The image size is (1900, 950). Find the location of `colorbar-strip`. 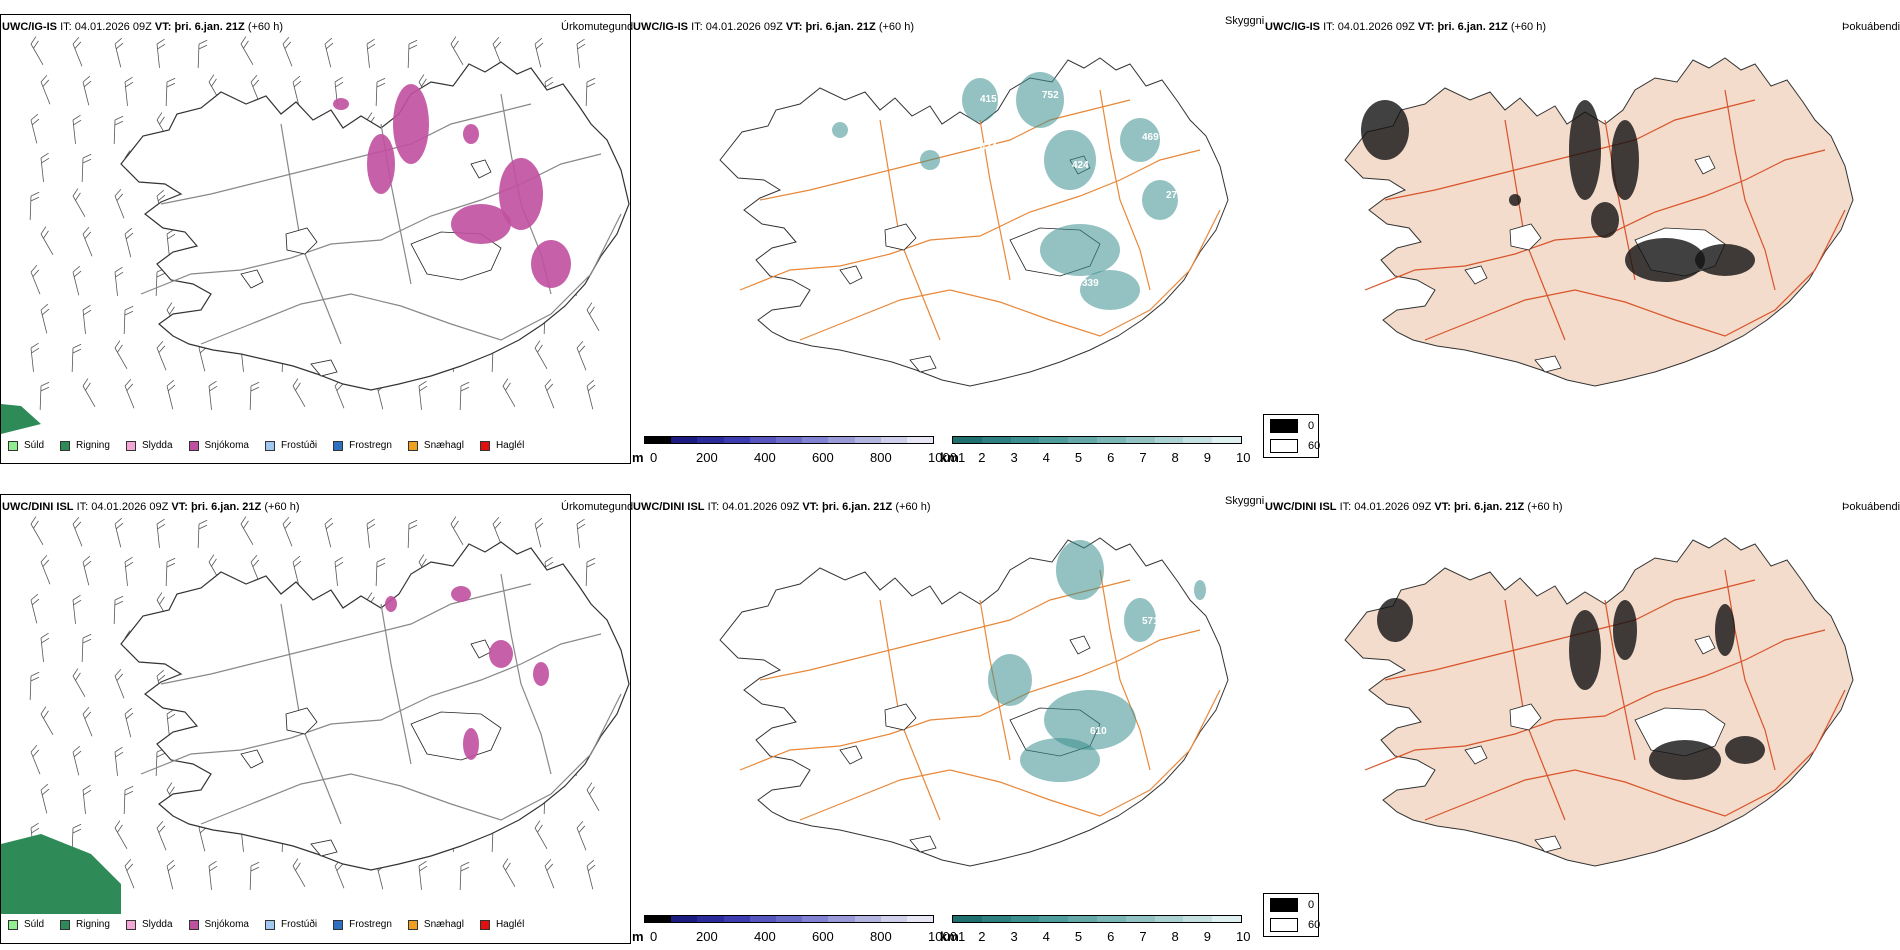

colorbar-strip is located at coordinates (789, 440).